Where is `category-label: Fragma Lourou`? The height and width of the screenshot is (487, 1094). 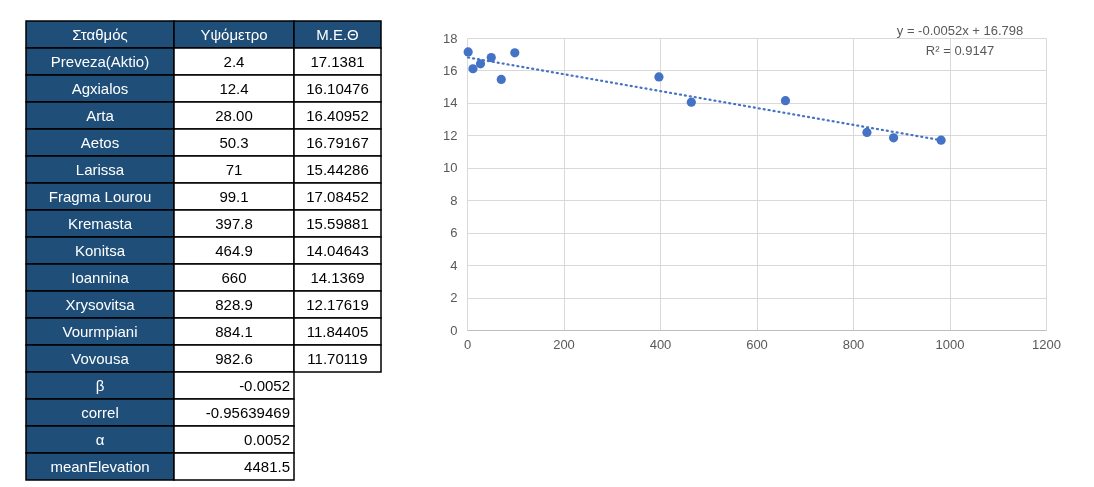 category-label: Fragma Lourou is located at coordinates (100, 196).